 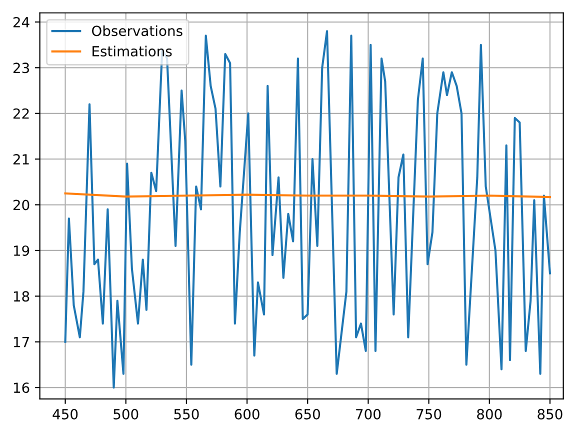 What do you see at coordinates (126, 414) in the screenshot?
I see `x-tick-label: 500` at bounding box center [126, 414].